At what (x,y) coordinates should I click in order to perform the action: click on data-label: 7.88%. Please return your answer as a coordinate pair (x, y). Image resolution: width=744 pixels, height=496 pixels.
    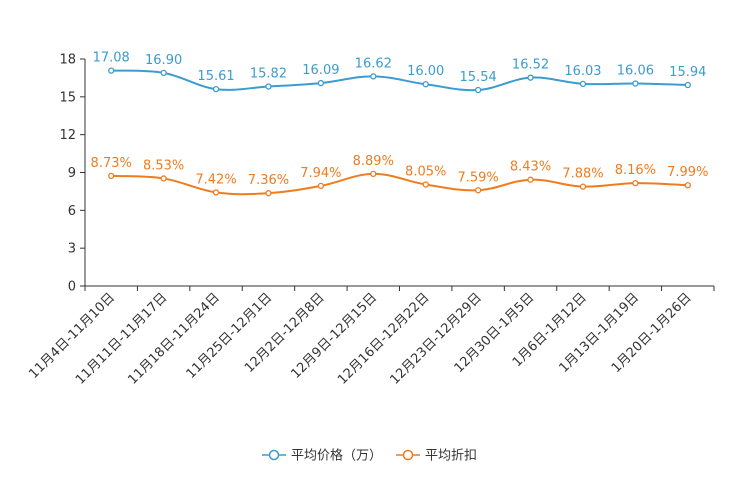
    Looking at the image, I should click on (582, 174).